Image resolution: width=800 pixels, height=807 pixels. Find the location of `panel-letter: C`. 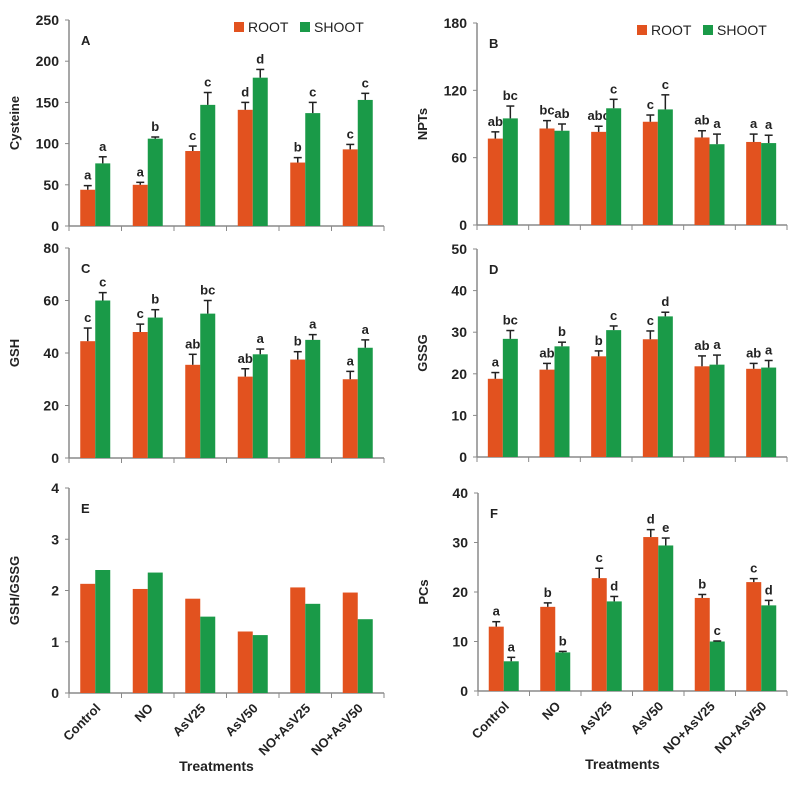

panel-letter: C is located at coordinates (86, 268).